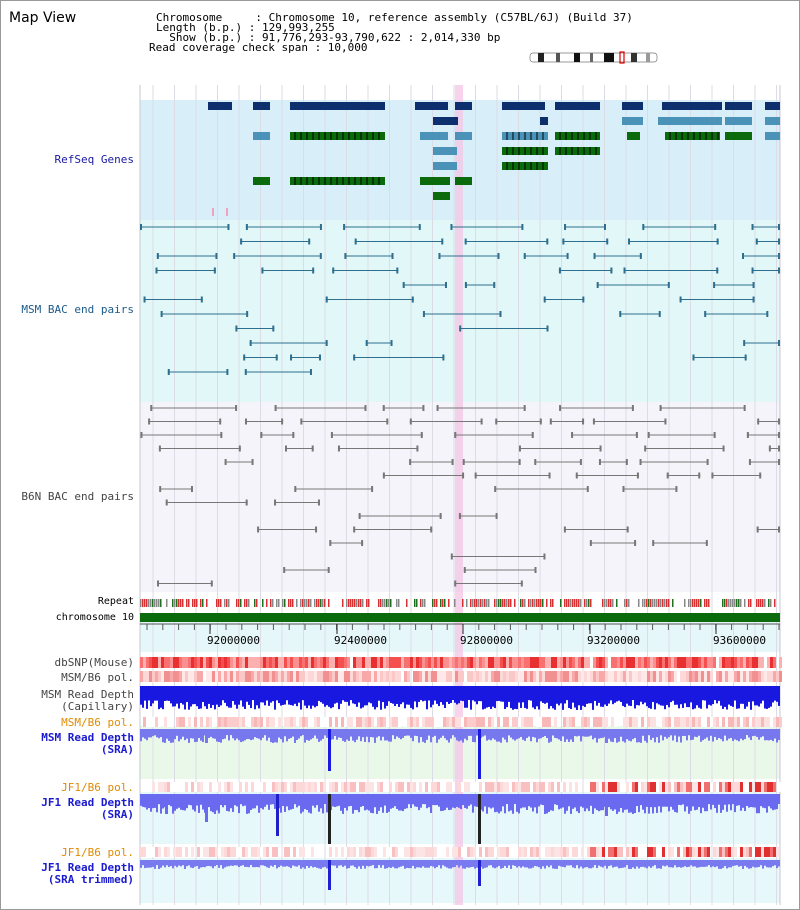 This screenshot has height=910, width=800. I want to click on refseq-label: RefSeq Genes, so click(94, 159).